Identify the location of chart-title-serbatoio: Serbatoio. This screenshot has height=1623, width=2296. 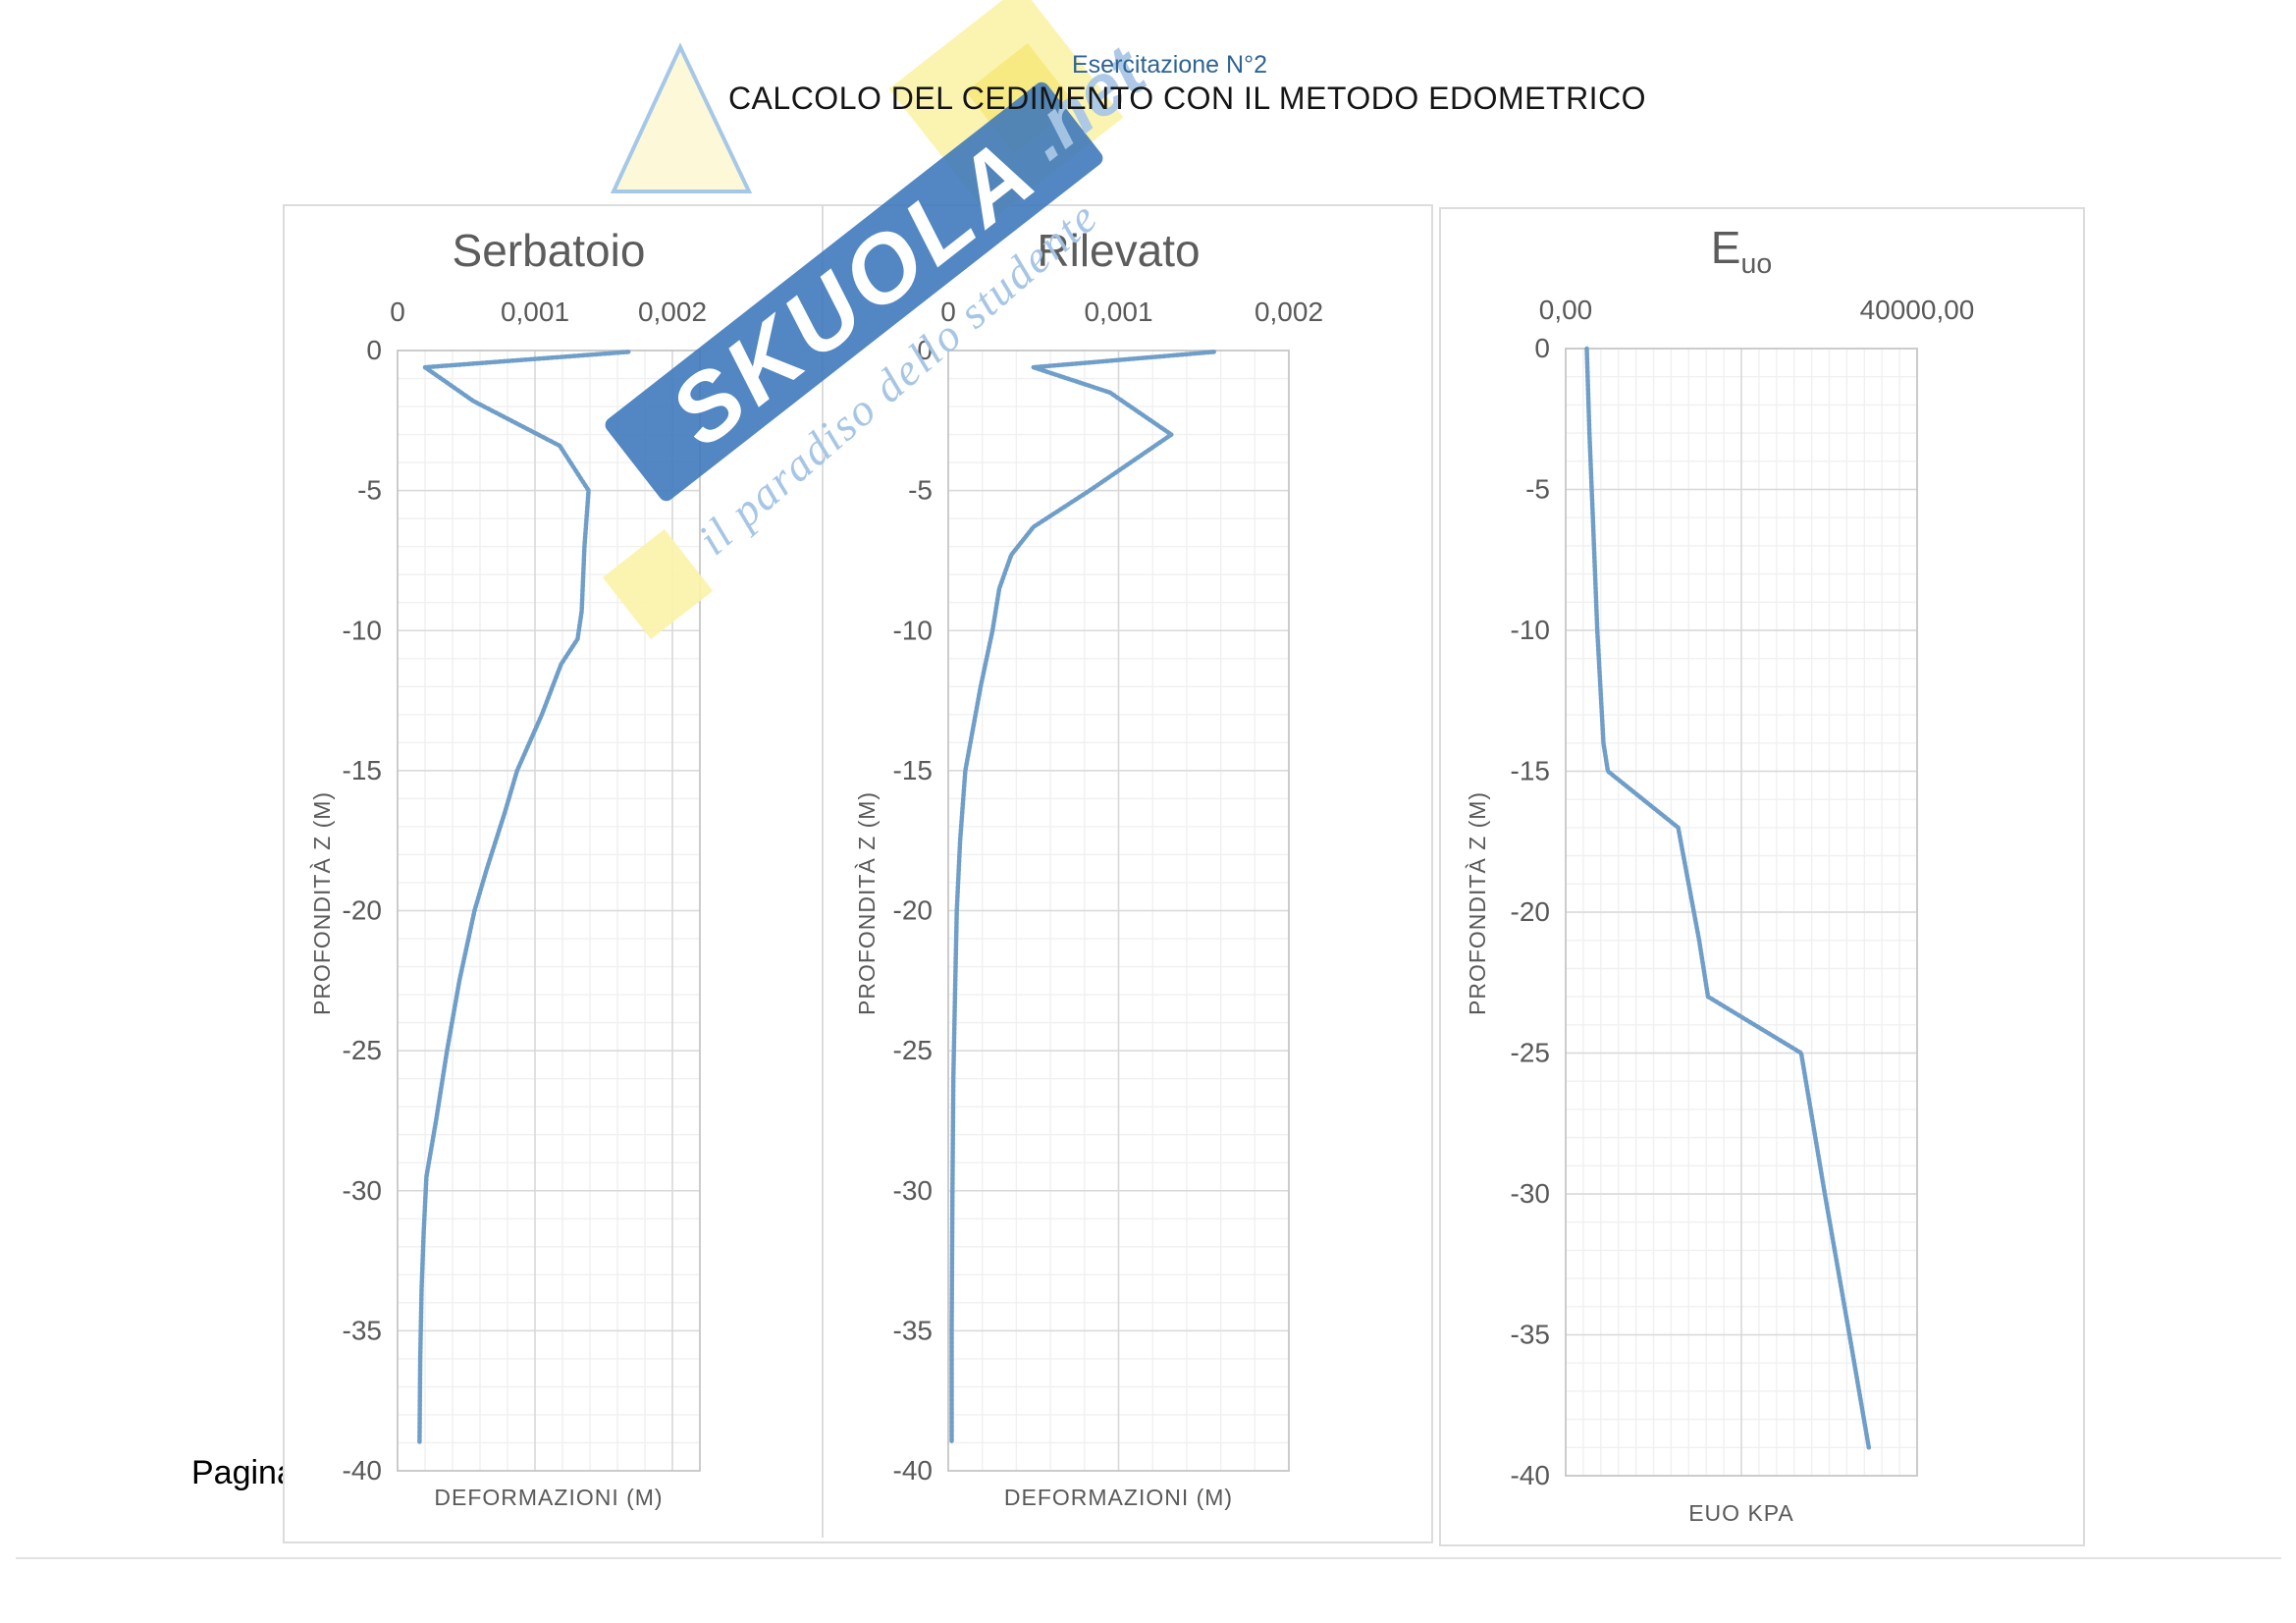
(549, 250).